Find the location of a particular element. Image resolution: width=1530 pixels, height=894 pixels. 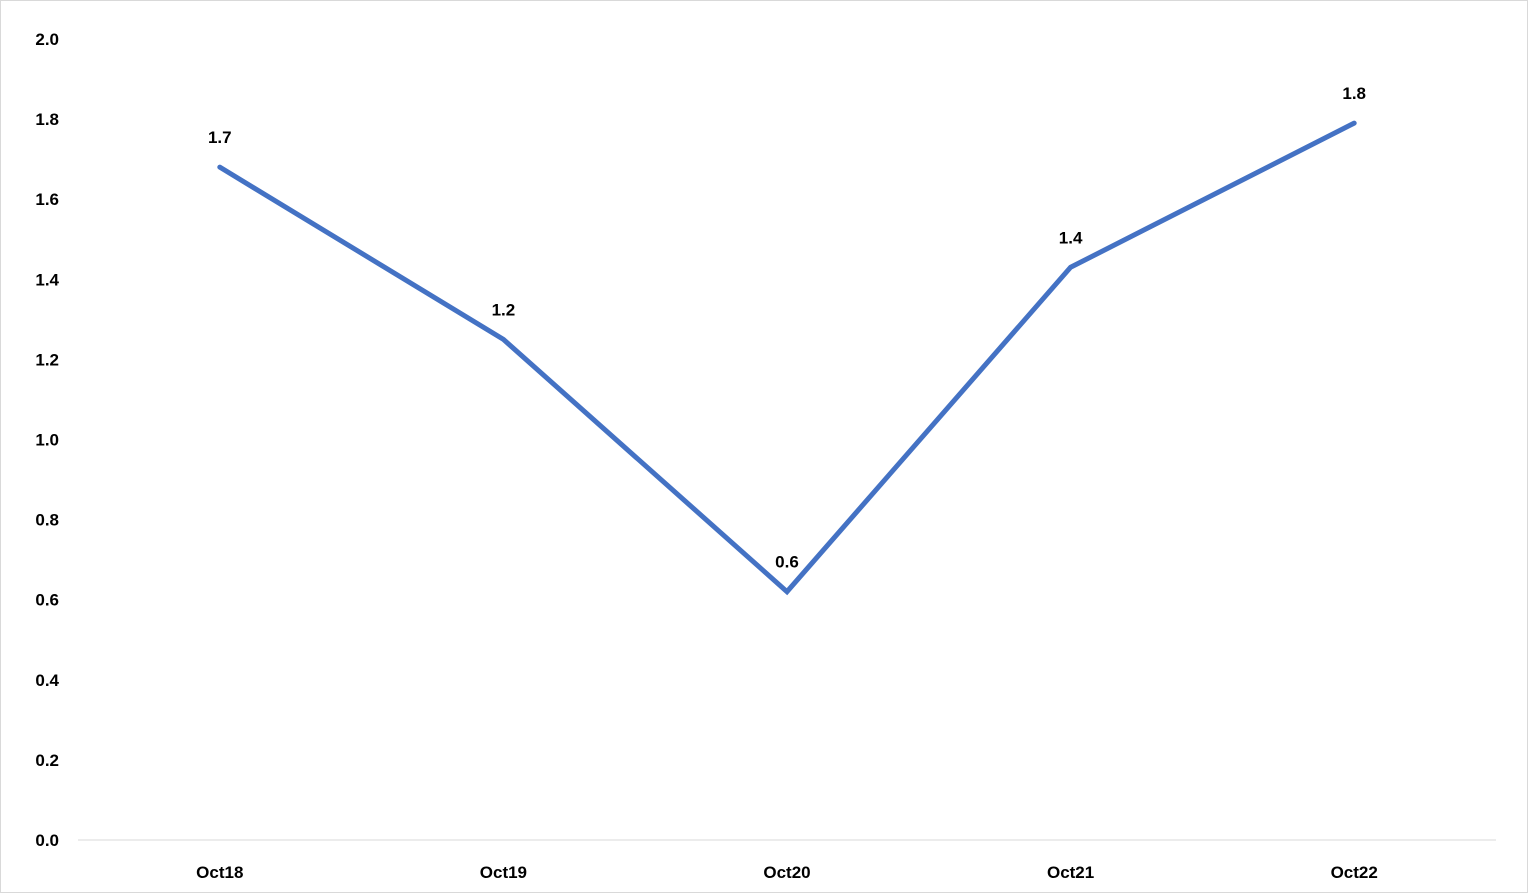

x-tick-label: Oct18 is located at coordinates (219, 872).